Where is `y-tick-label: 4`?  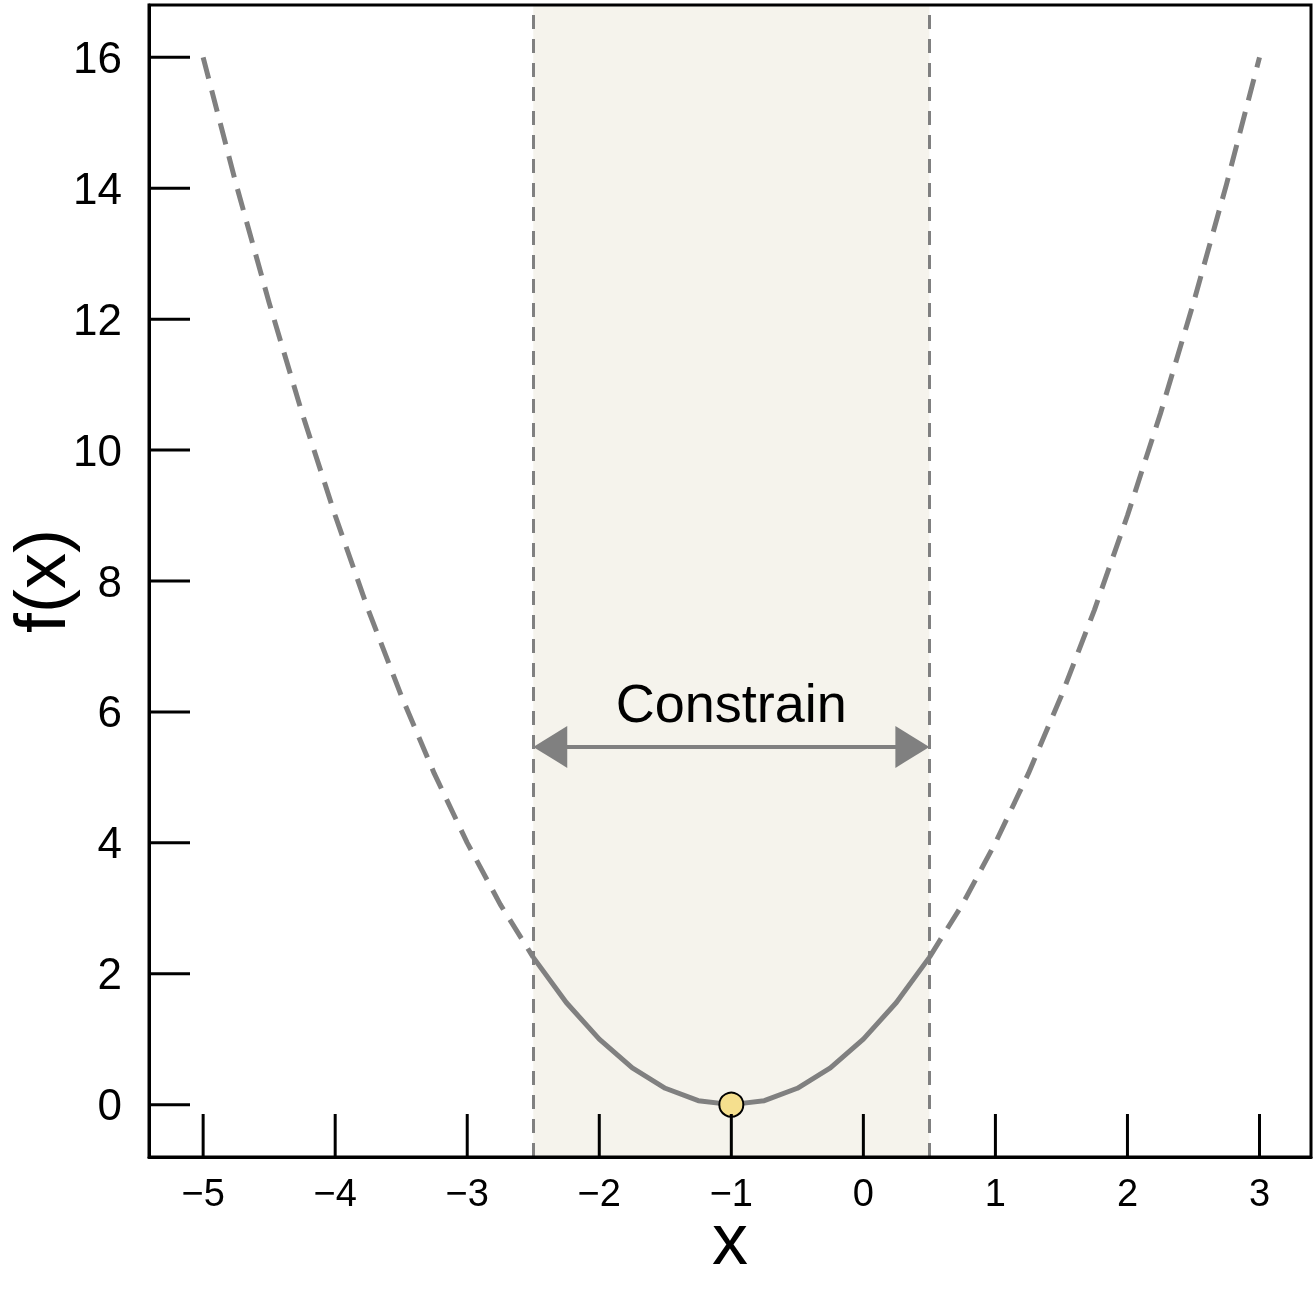 y-tick-label: 4 is located at coordinates (109, 843).